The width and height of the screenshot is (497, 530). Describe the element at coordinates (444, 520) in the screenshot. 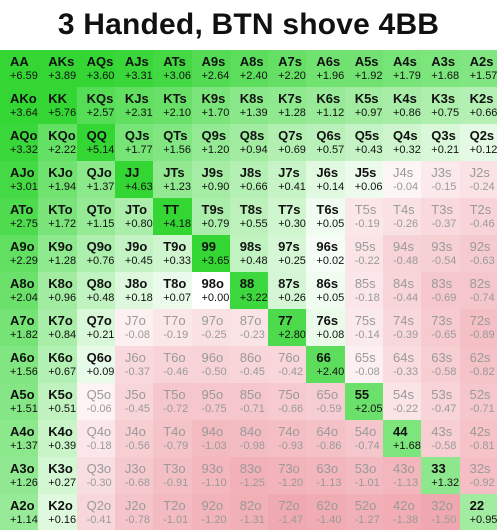

I see `ev-value: -1.50` at that location.